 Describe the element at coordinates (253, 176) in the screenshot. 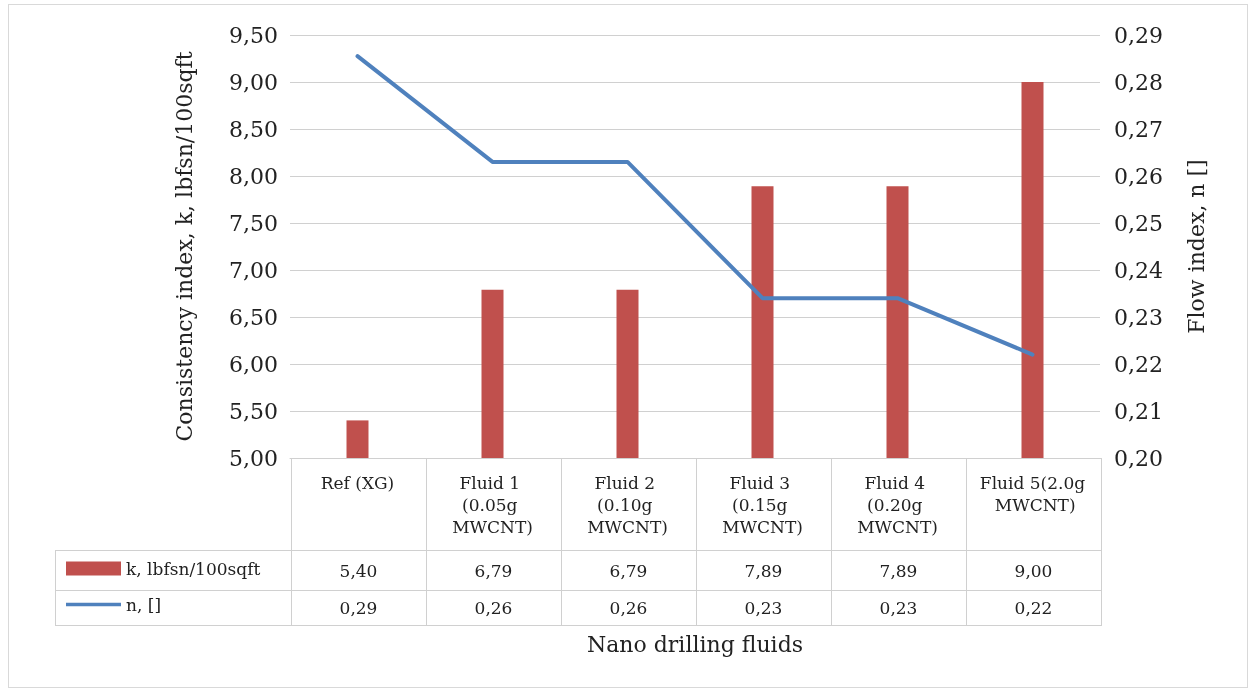

I see `y-tick-label: 8,00` at that location.